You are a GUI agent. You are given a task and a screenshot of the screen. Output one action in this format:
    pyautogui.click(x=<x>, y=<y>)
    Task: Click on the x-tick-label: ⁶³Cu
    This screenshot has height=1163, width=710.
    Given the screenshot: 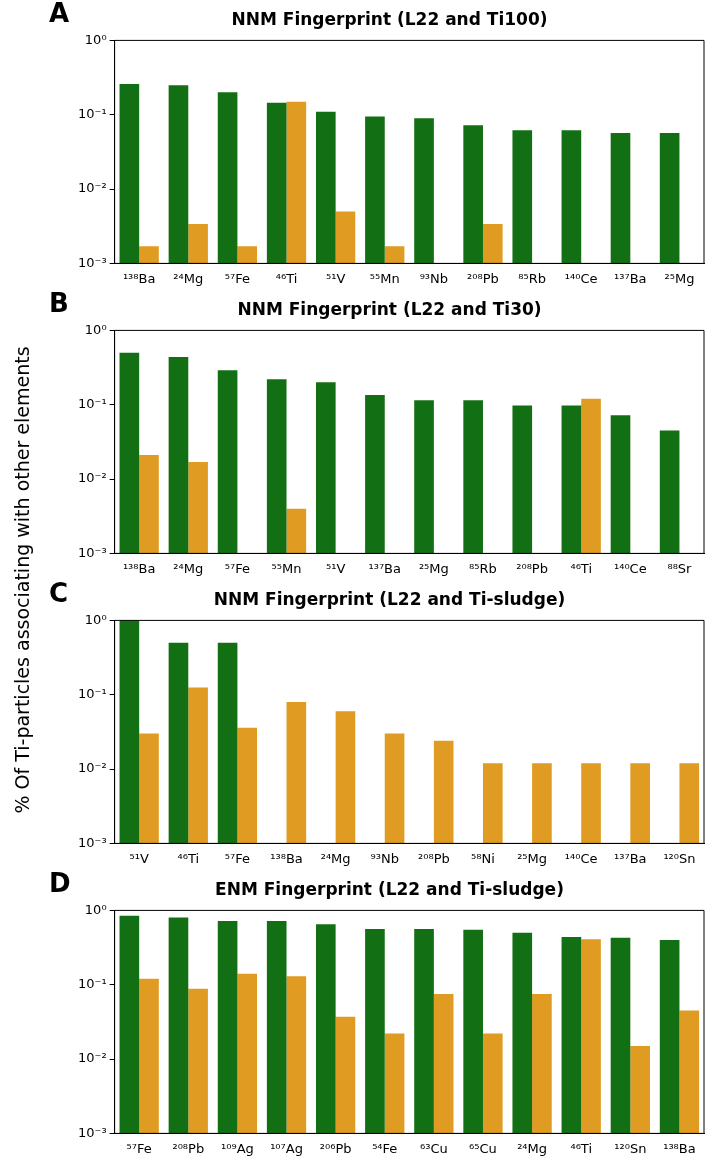 What is the action you would take?
    pyautogui.click(x=433, y=1148)
    